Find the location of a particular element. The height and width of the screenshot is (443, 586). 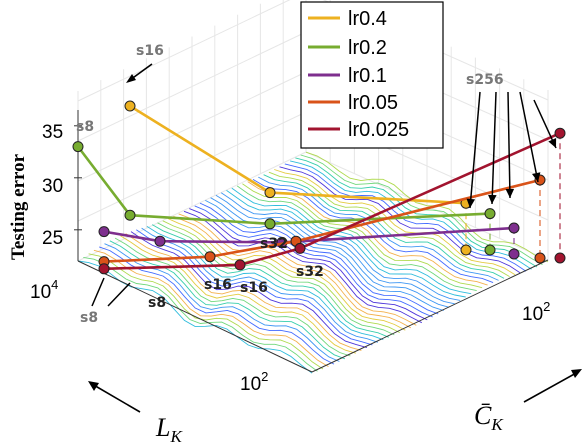

legend-label: lr0.4 is located at coordinates (367, 19).